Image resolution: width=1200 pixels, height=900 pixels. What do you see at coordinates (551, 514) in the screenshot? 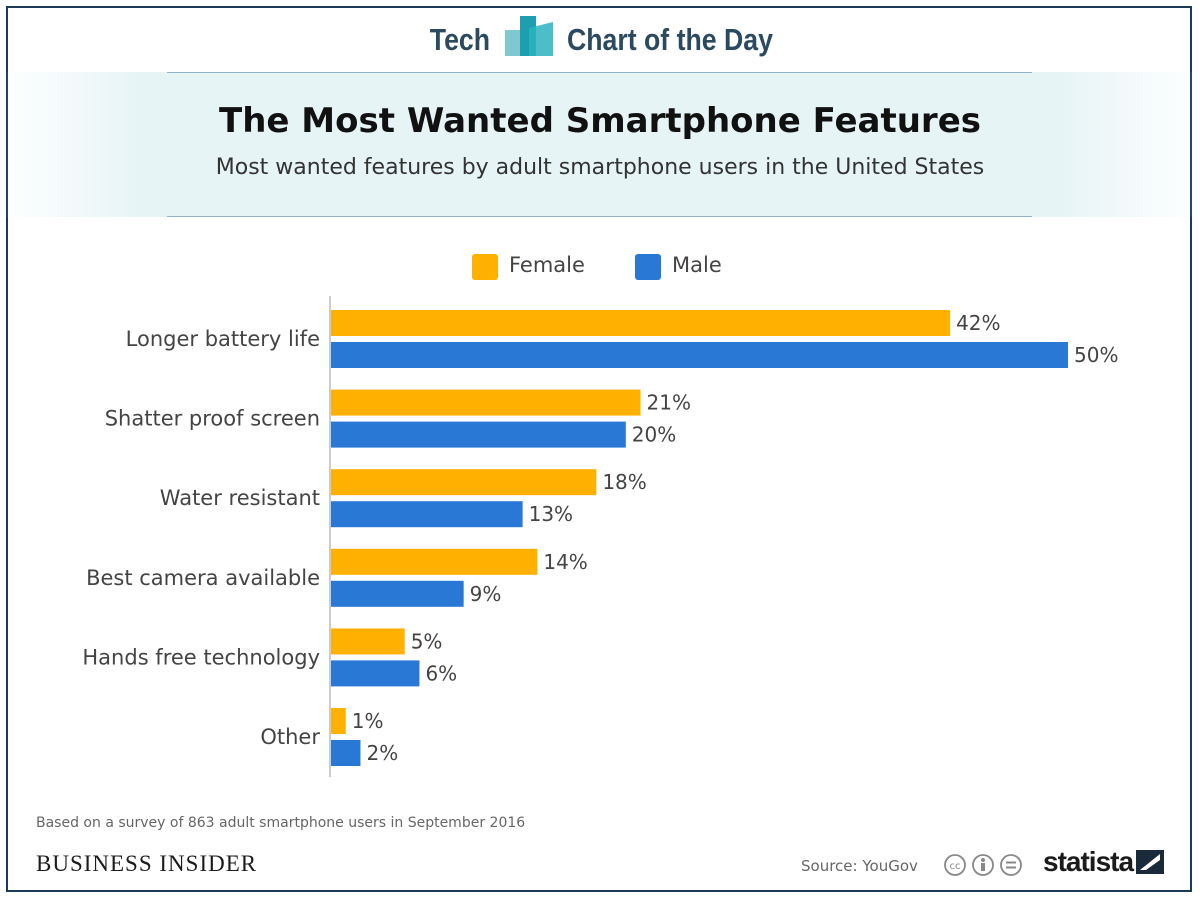
I see `data-label-male: 13%` at bounding box center [551, 514].